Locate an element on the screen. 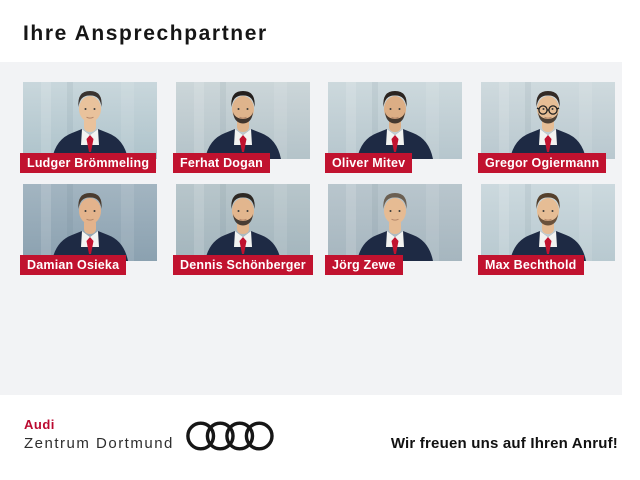  staff-card: Ferhat Dogan is located at coordinates (241, 127).